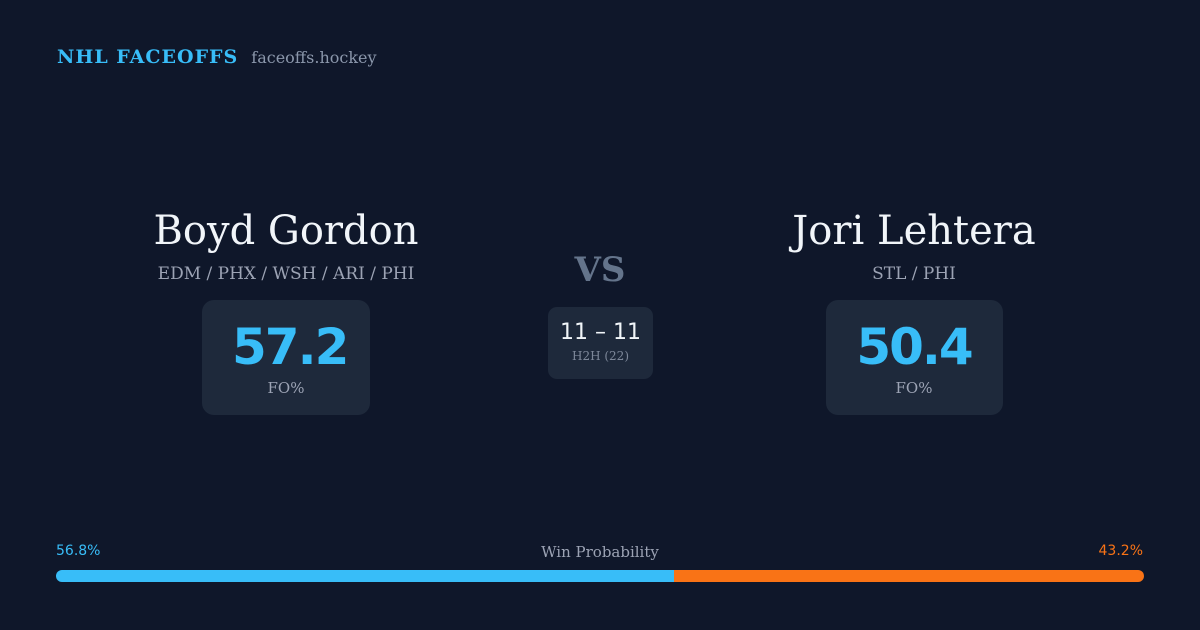 The height and width of the screenshot is (630, 1200). I want to click on player-left-teams: EDM / PHX / WSH / ARI / PHI, so click(286, 274).